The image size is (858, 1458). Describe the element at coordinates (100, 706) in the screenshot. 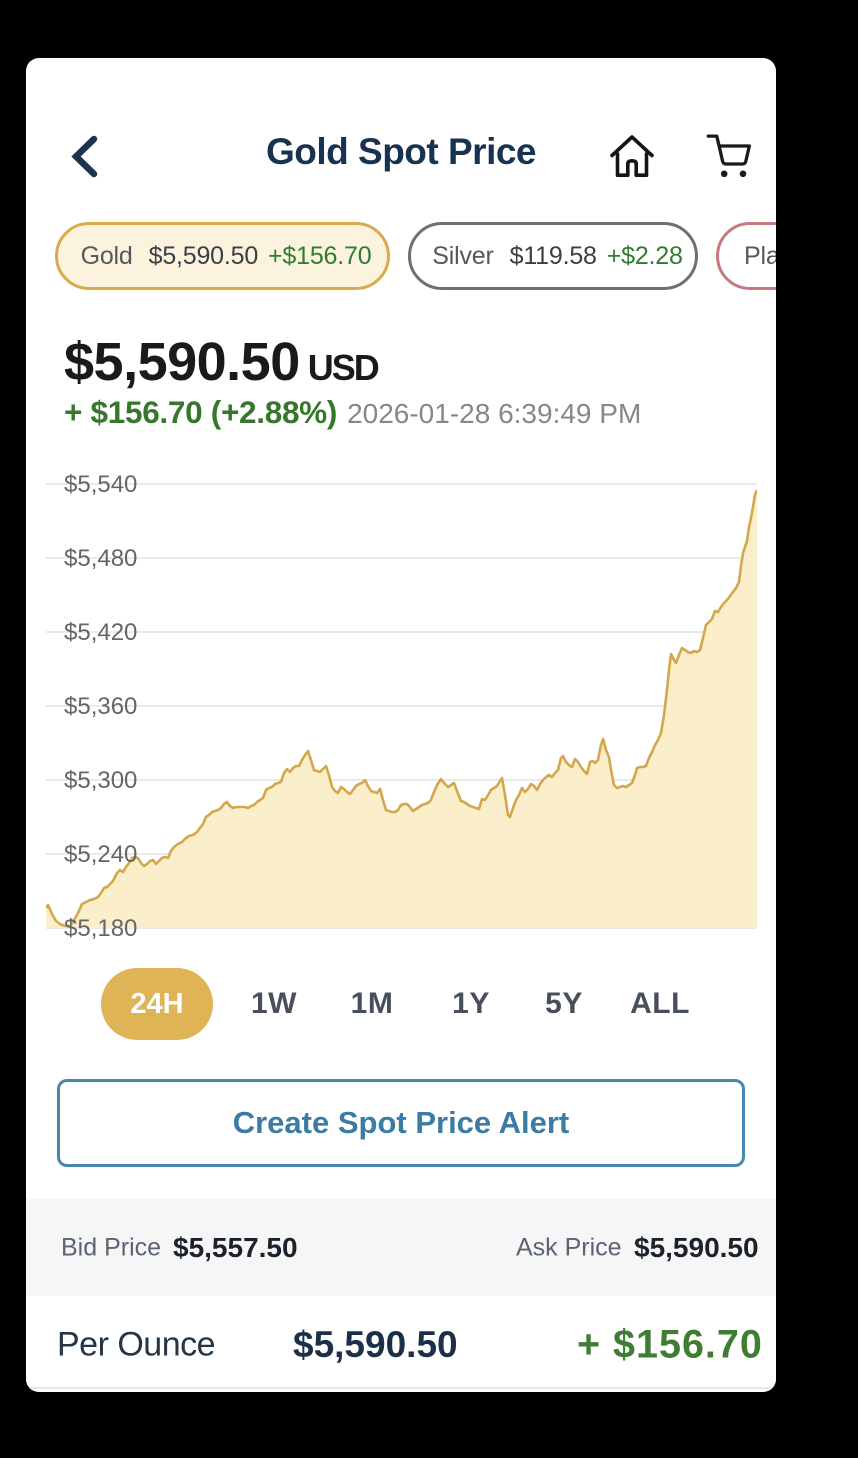

I see `svg-text: $5,360` at that location.